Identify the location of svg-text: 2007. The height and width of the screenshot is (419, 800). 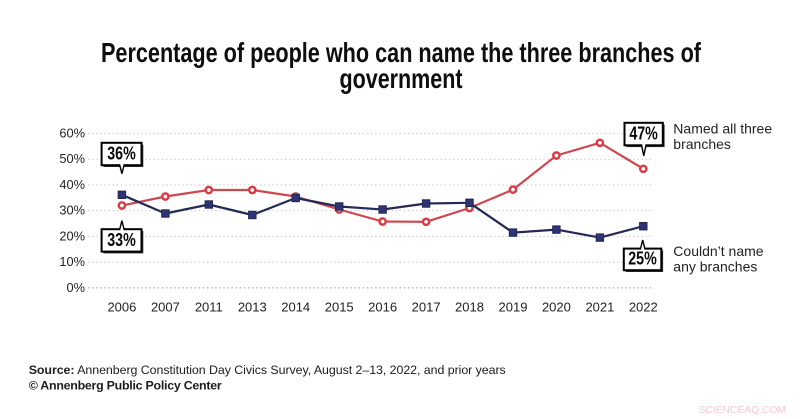
(165, 307).